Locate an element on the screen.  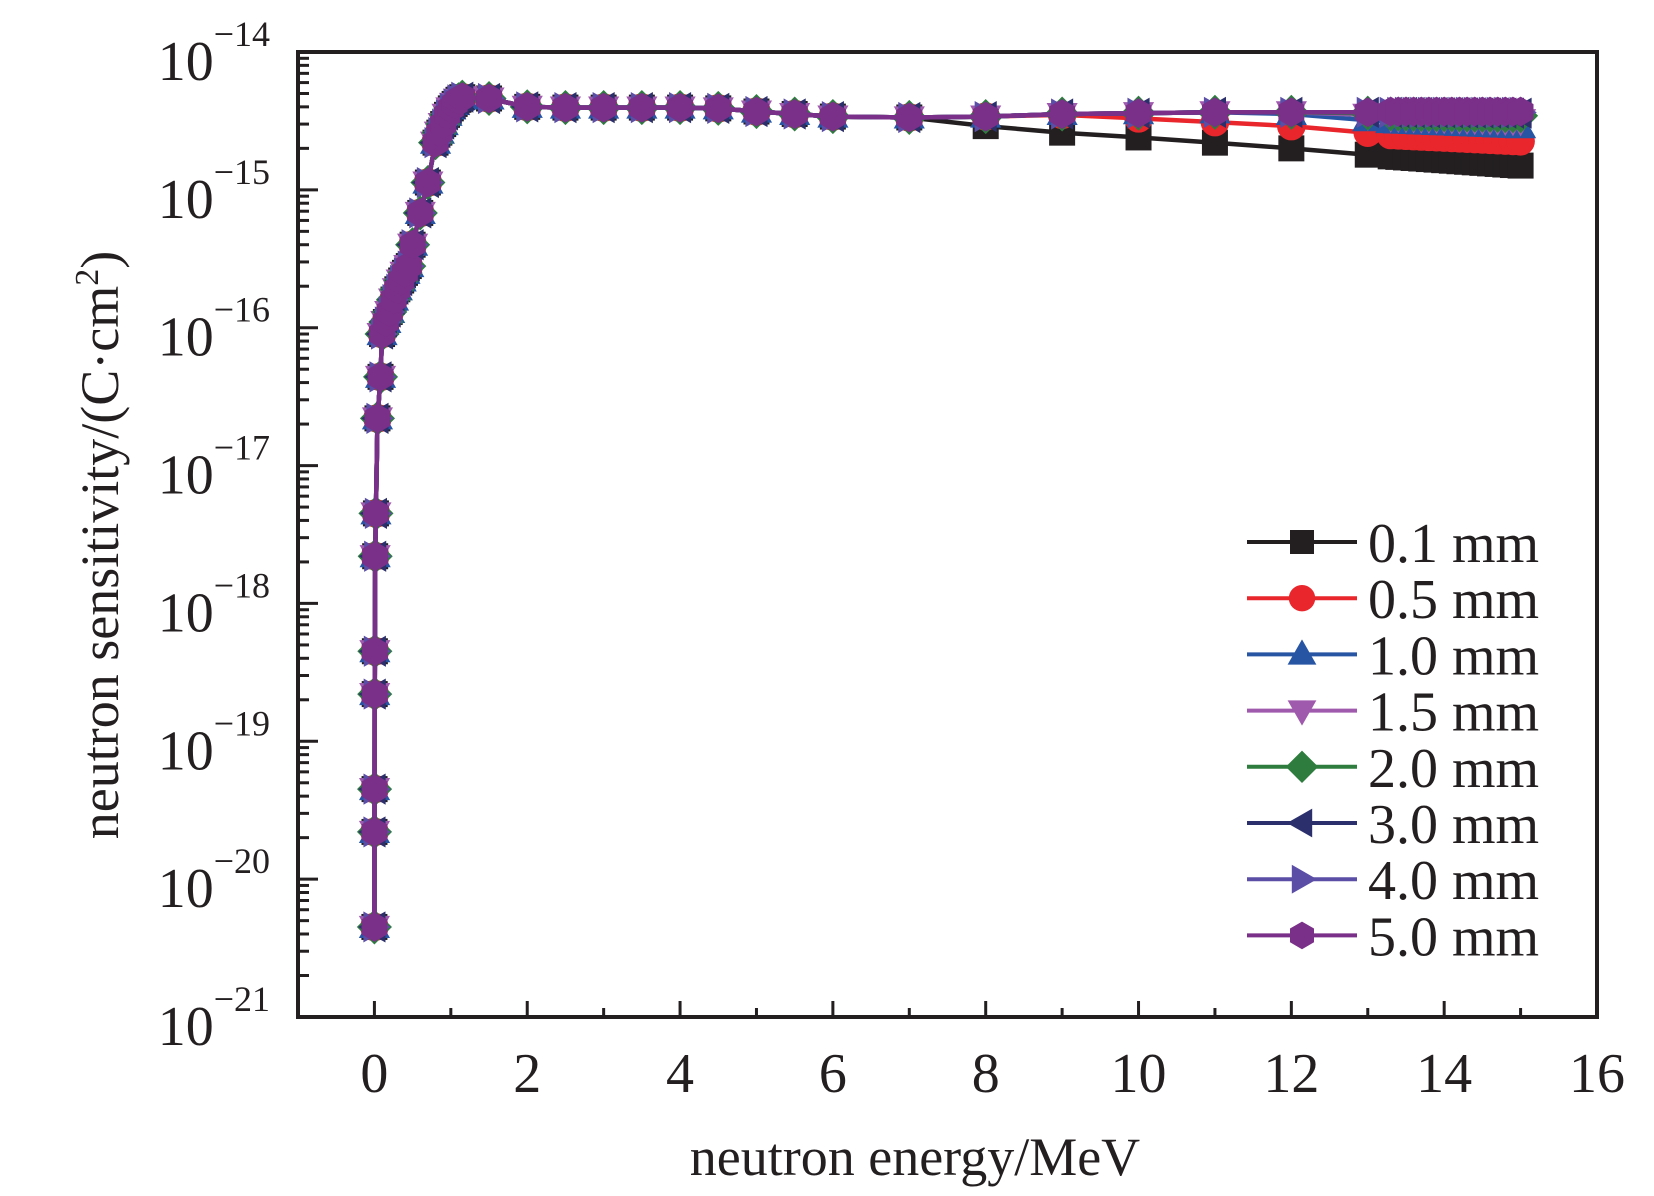
x-tick-label: 12 is located at coordinates (1291, 1074).